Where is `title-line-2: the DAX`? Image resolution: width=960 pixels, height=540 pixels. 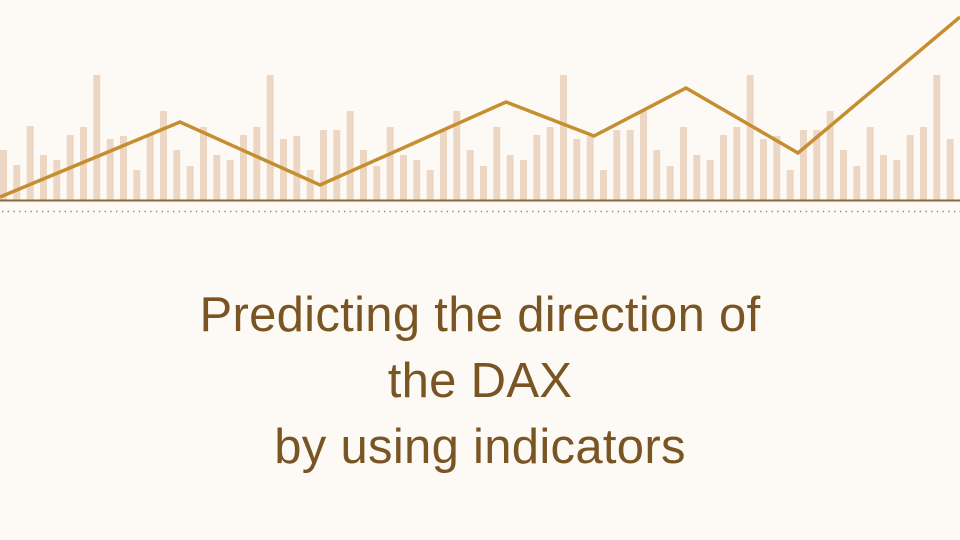 title-line-2: the DAX is located at coordinates (480, 381).